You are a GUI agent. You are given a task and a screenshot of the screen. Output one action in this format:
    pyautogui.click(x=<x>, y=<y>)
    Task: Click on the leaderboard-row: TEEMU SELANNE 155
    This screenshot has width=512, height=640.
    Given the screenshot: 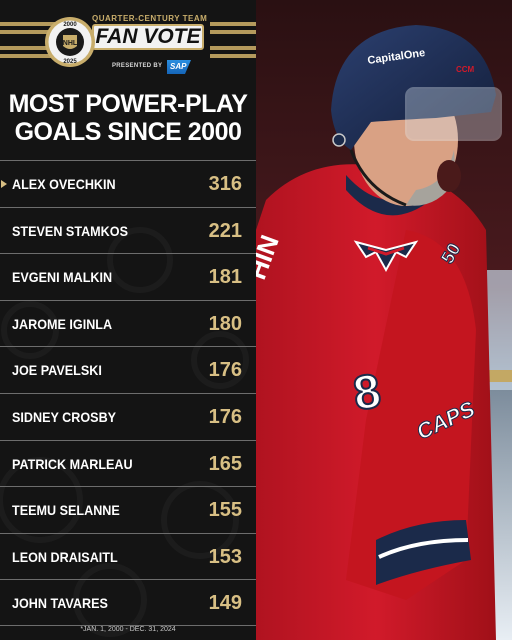 What is the action you would take?
    pyautogui.click(x=128, y=509)
    